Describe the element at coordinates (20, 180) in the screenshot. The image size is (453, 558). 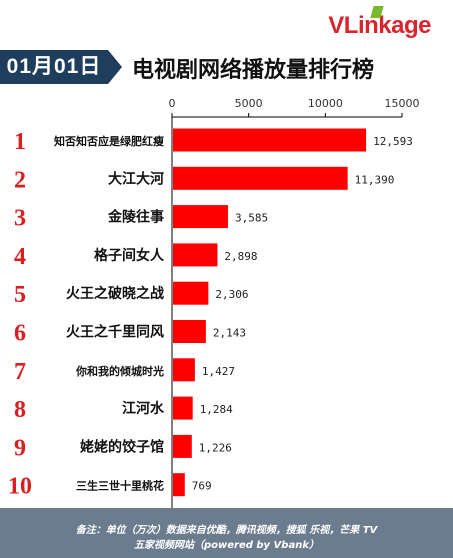
I see `rank-number: 2` at that location.